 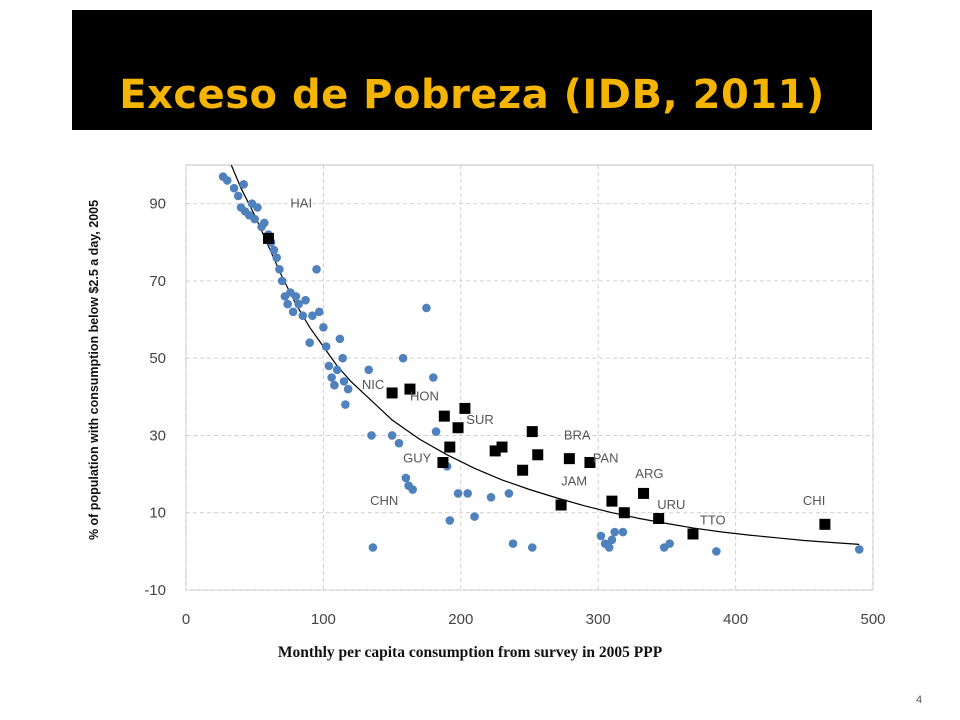 I want to click on country-label: HON, so click(x=424, y=396).